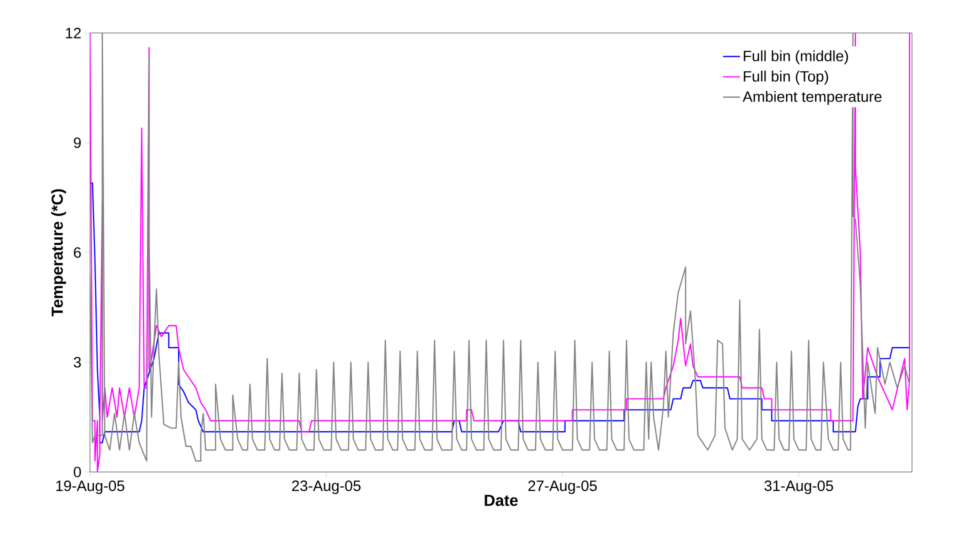  What do you see at coordinates (812, 97) in the screenshot?
I see `legend-label: Ambient temperature` at bounding box center [812, 97].